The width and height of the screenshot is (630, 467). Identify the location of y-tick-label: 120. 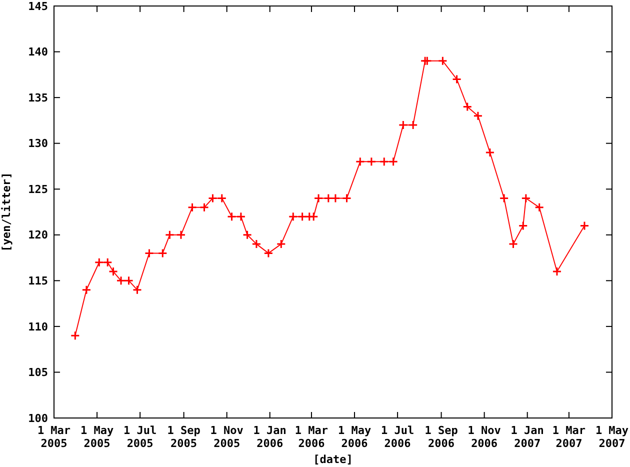
(38, 235).